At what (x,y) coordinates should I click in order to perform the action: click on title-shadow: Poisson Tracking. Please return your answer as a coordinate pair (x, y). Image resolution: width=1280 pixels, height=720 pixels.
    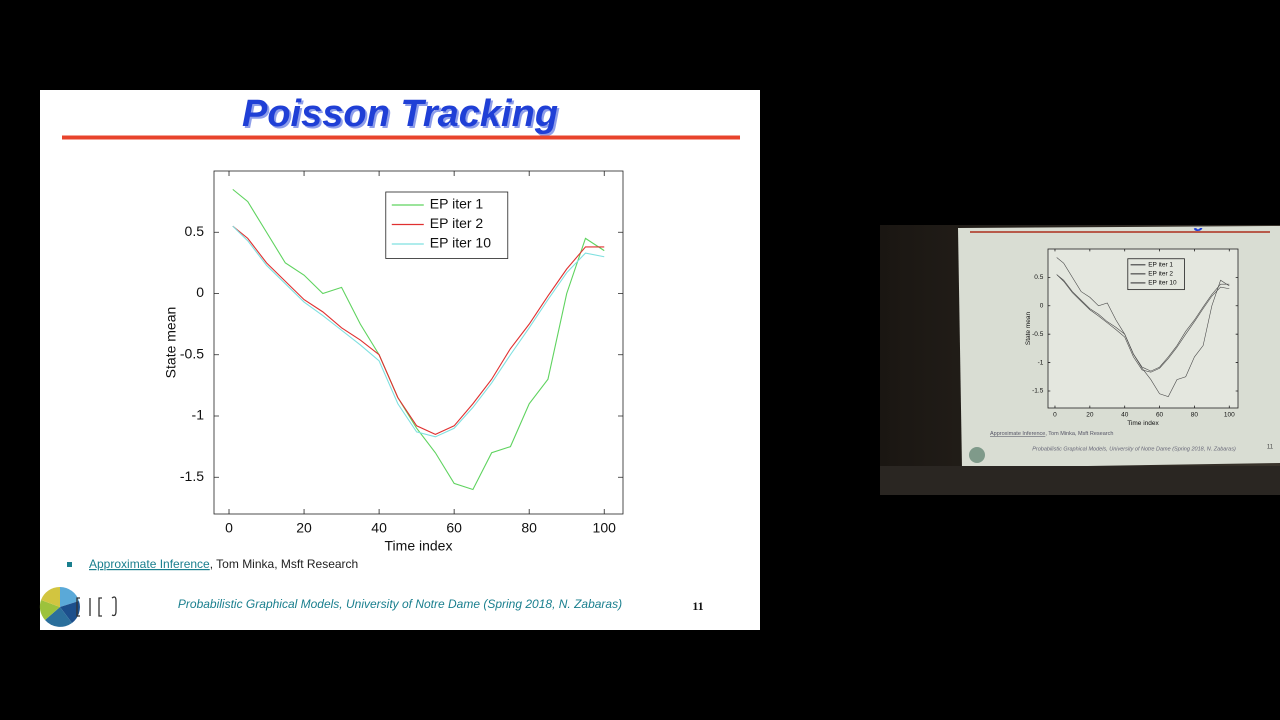
    Looking at the image, I should click on (402, 116).